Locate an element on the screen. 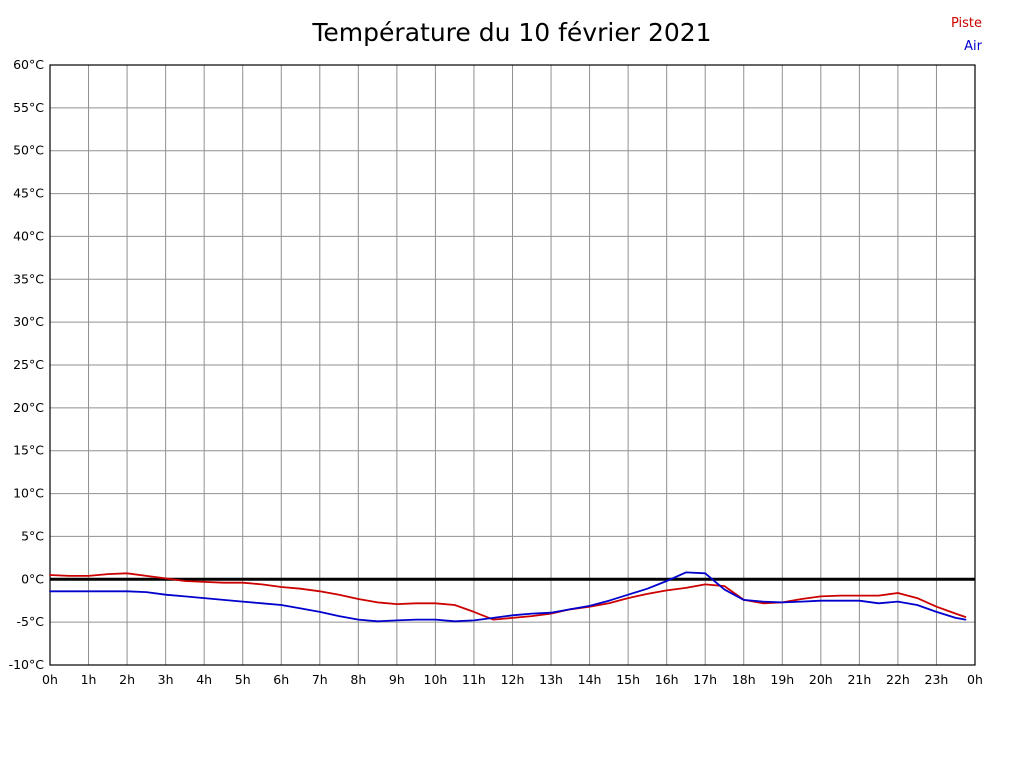  y-tick-label: 30°C is located at coordinates (28, 321).